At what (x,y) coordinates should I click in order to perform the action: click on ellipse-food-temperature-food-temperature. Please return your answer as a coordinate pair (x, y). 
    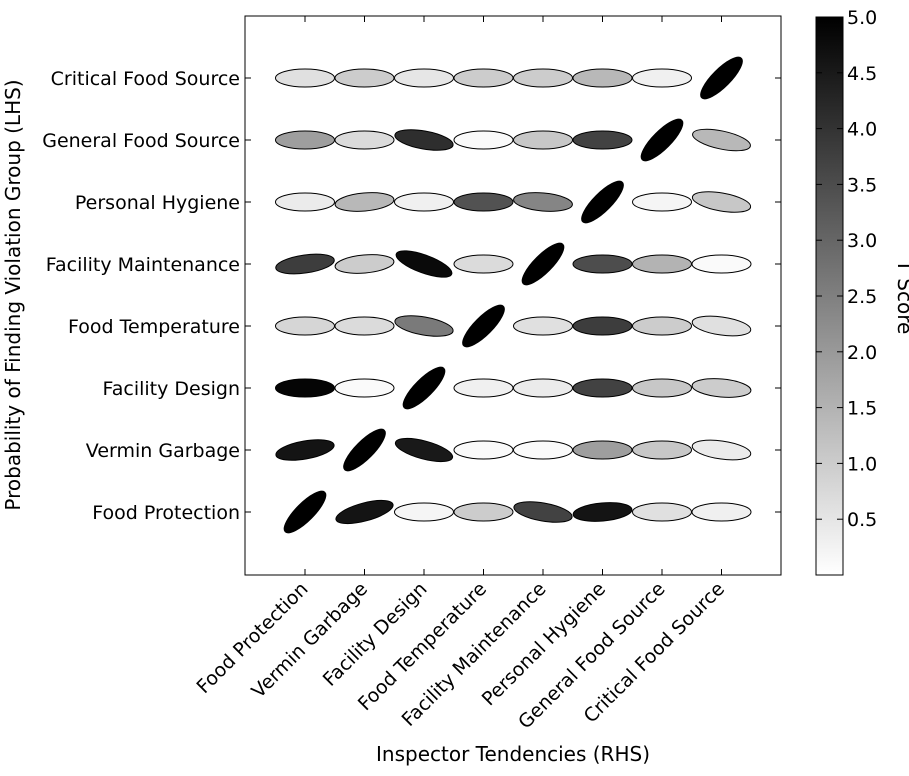
    Looking at the image, I should click on (483, 326).